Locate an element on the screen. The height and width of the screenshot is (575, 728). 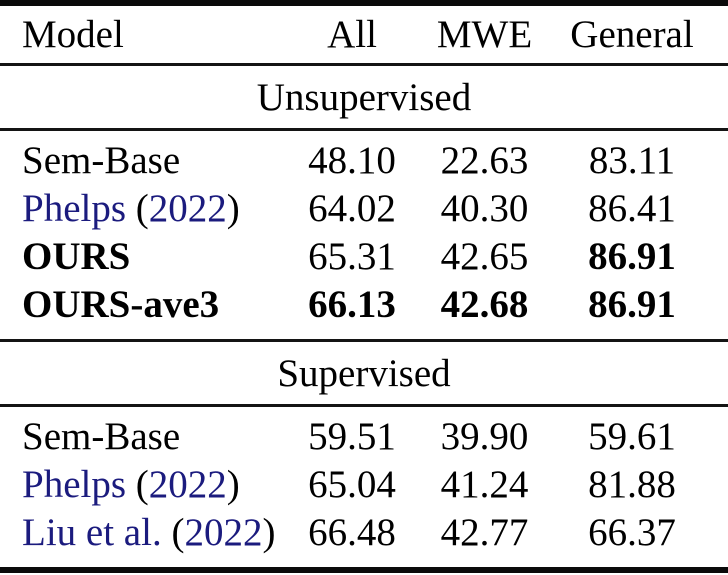
score-cell: 65.04 is located at coordinates (352, 484).